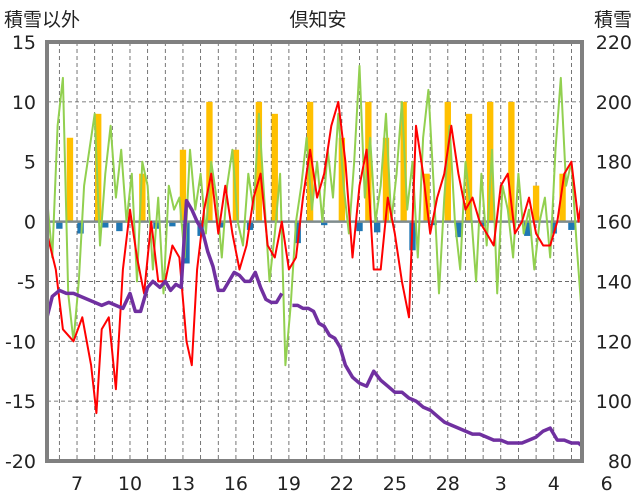 The height and width of the screenshot is (501, 636). I want to click on x-tick-label: 3, so click(501, 484).